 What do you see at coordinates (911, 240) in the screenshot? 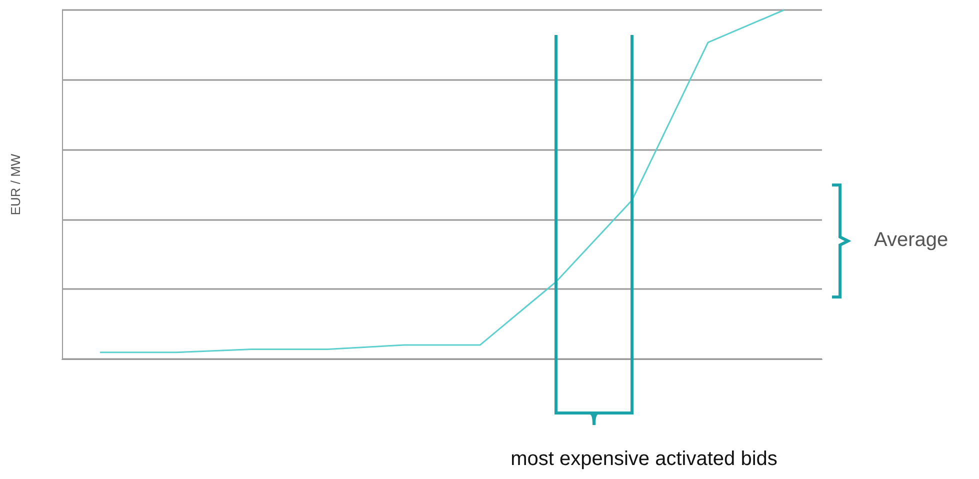
I see `text: Average` at bounding box center [911, 240].